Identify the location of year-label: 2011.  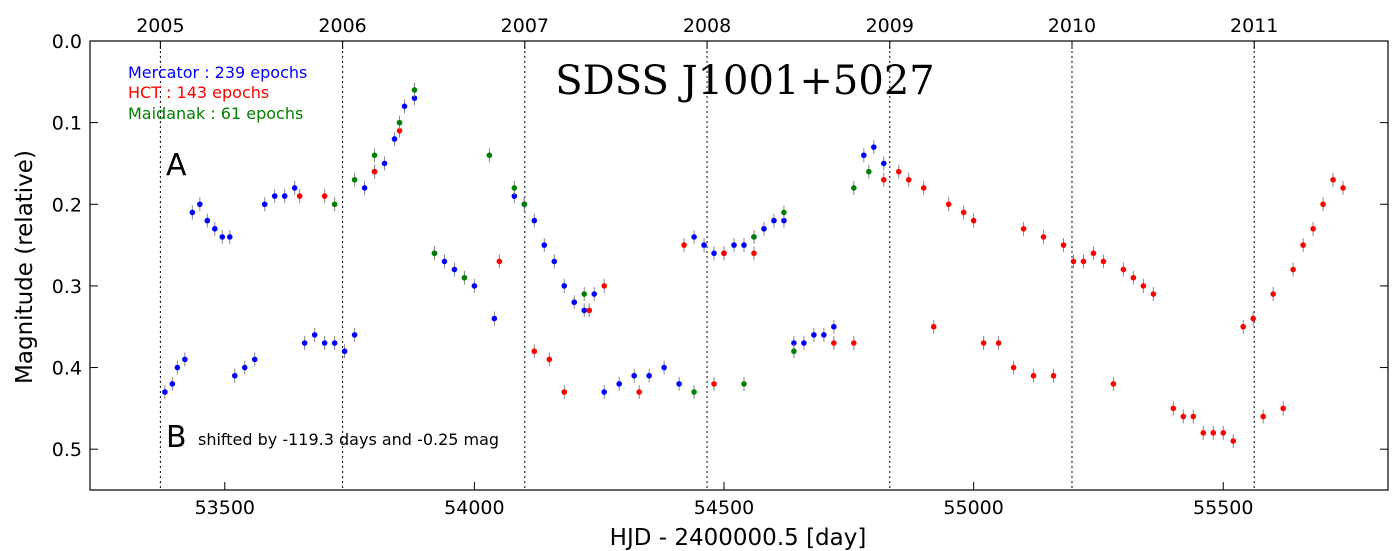
(1254, 26).